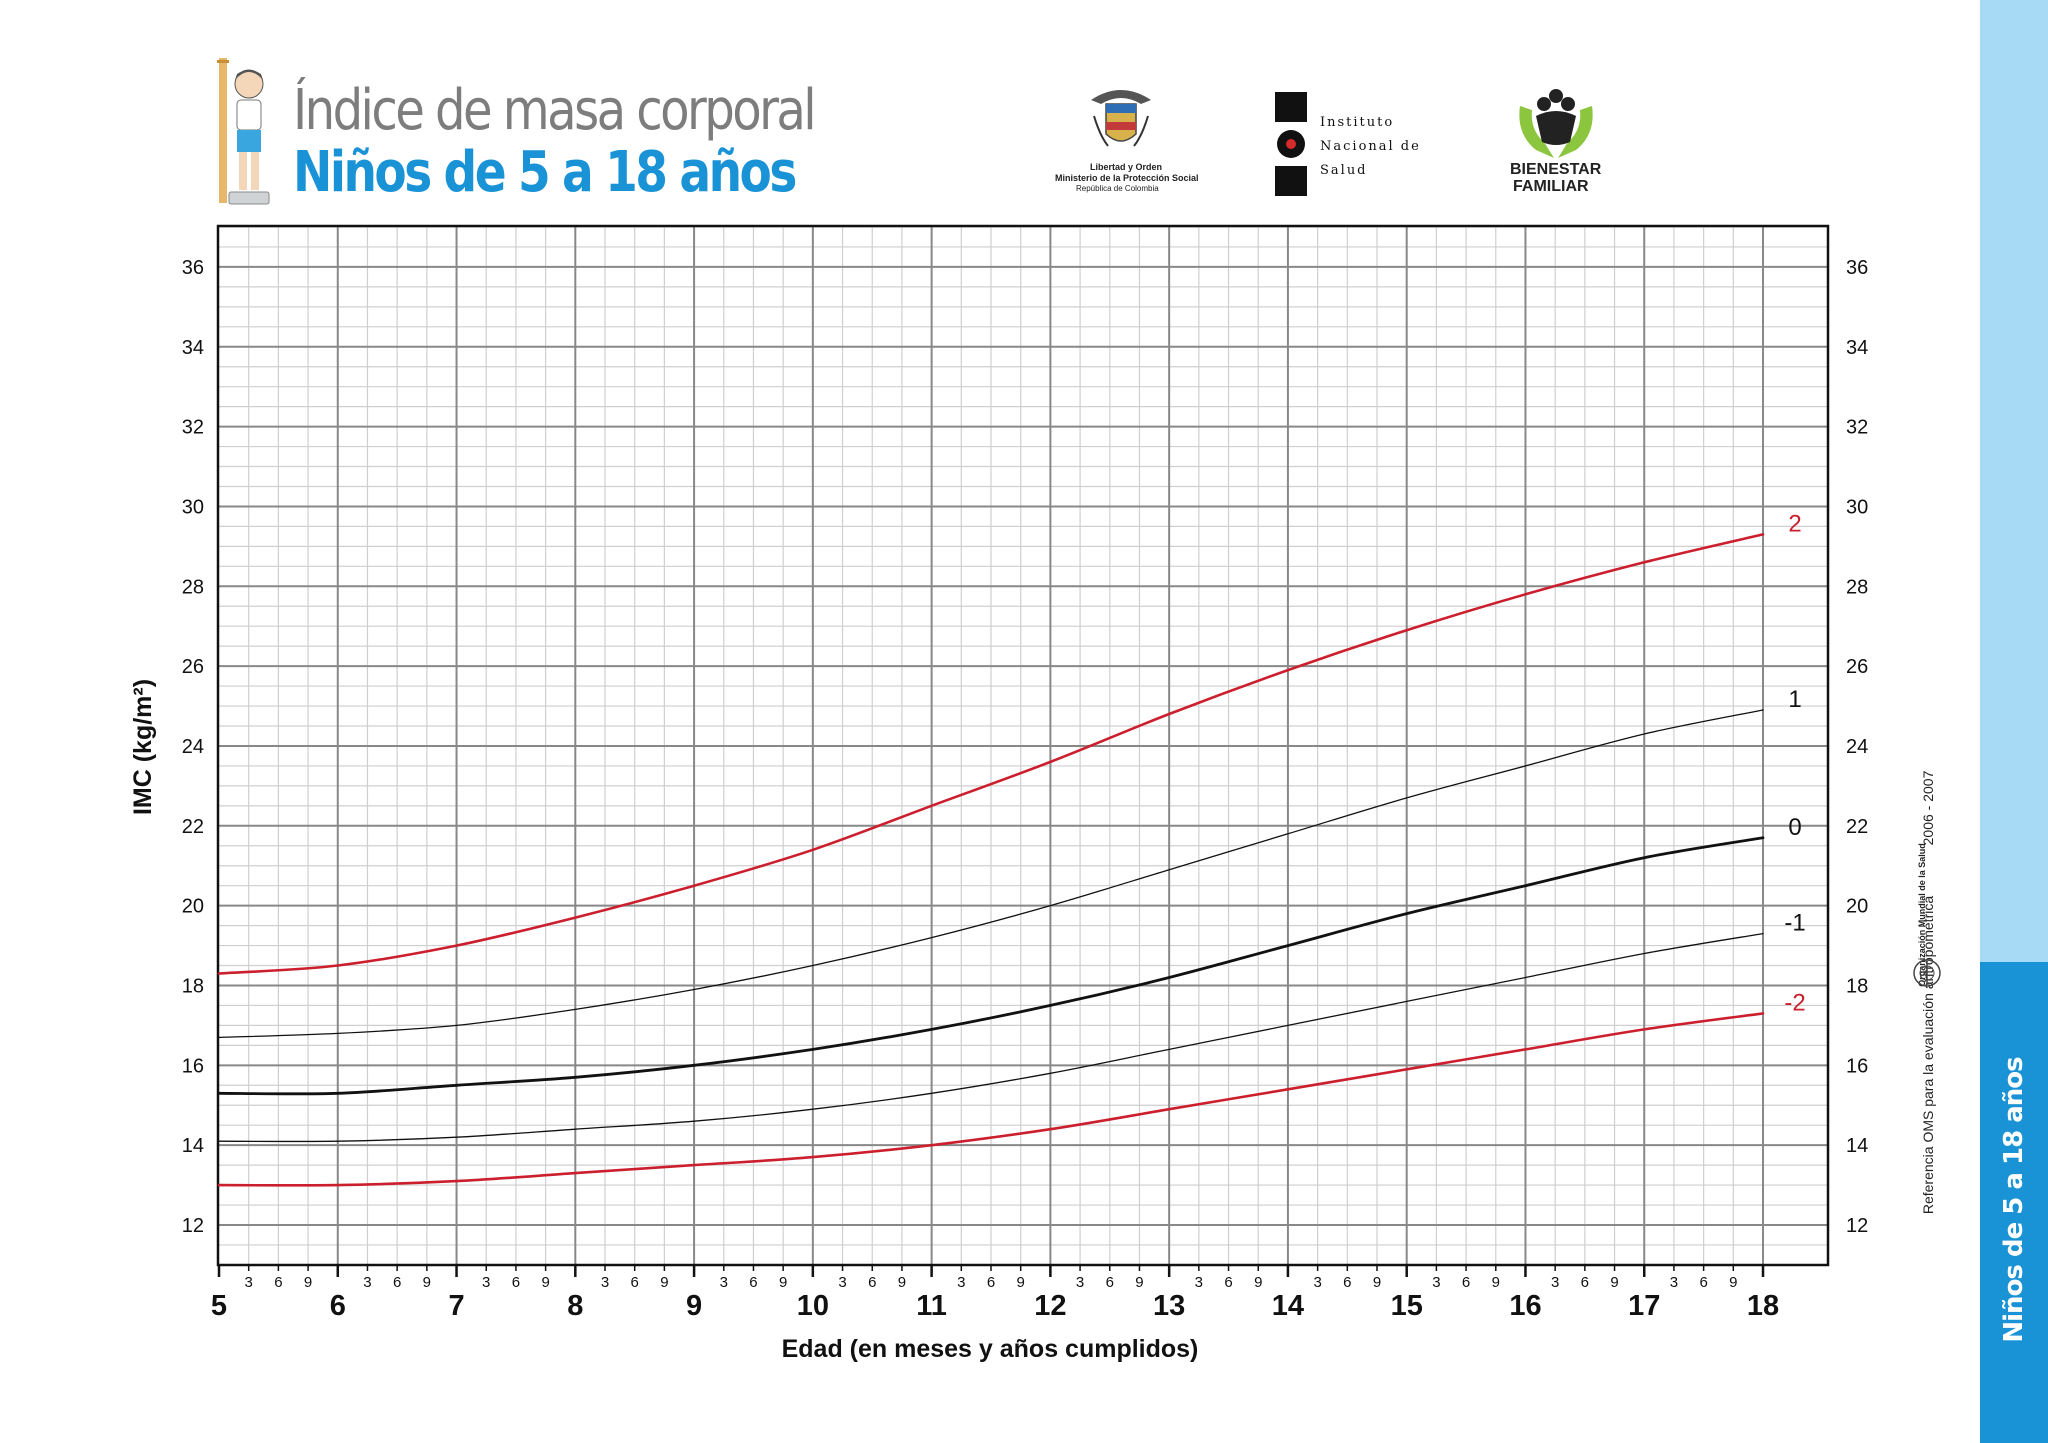 The width and height of the screenshot is (2048, 1443). What do you see at coordinates (1857, 428) in the screenshot?
I see `y-tick-label-right: 32` at bounding box center [1857, 428].